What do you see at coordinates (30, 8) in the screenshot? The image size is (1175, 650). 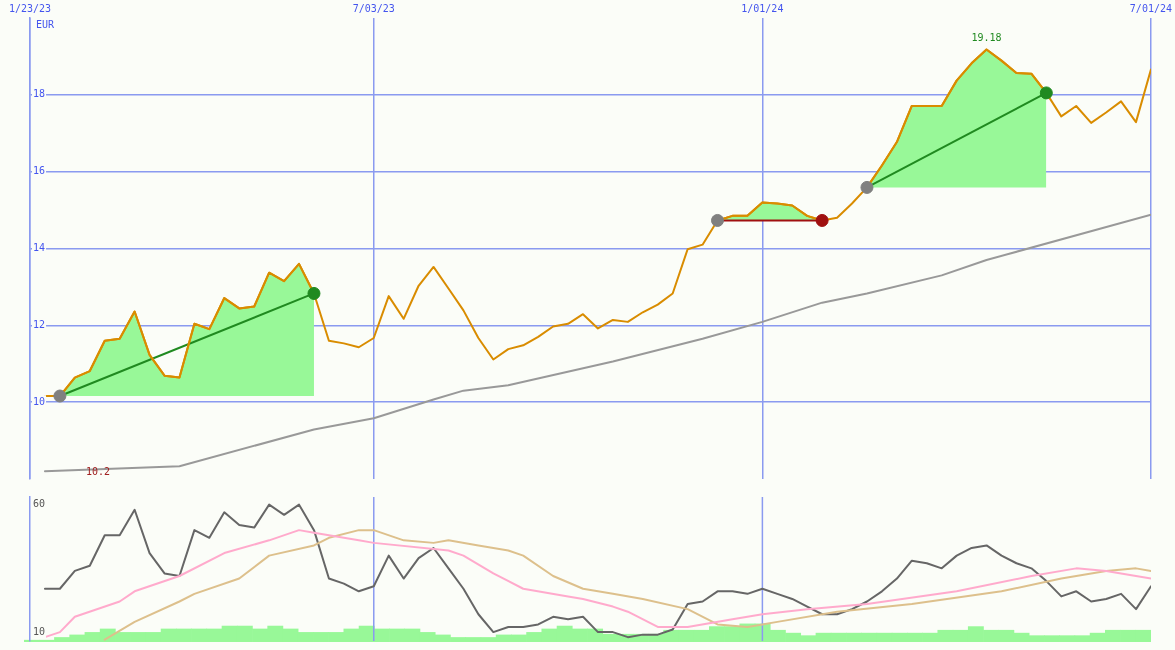 I see `x-tick-label: 1/23/23` at bounding box center [30, 8].